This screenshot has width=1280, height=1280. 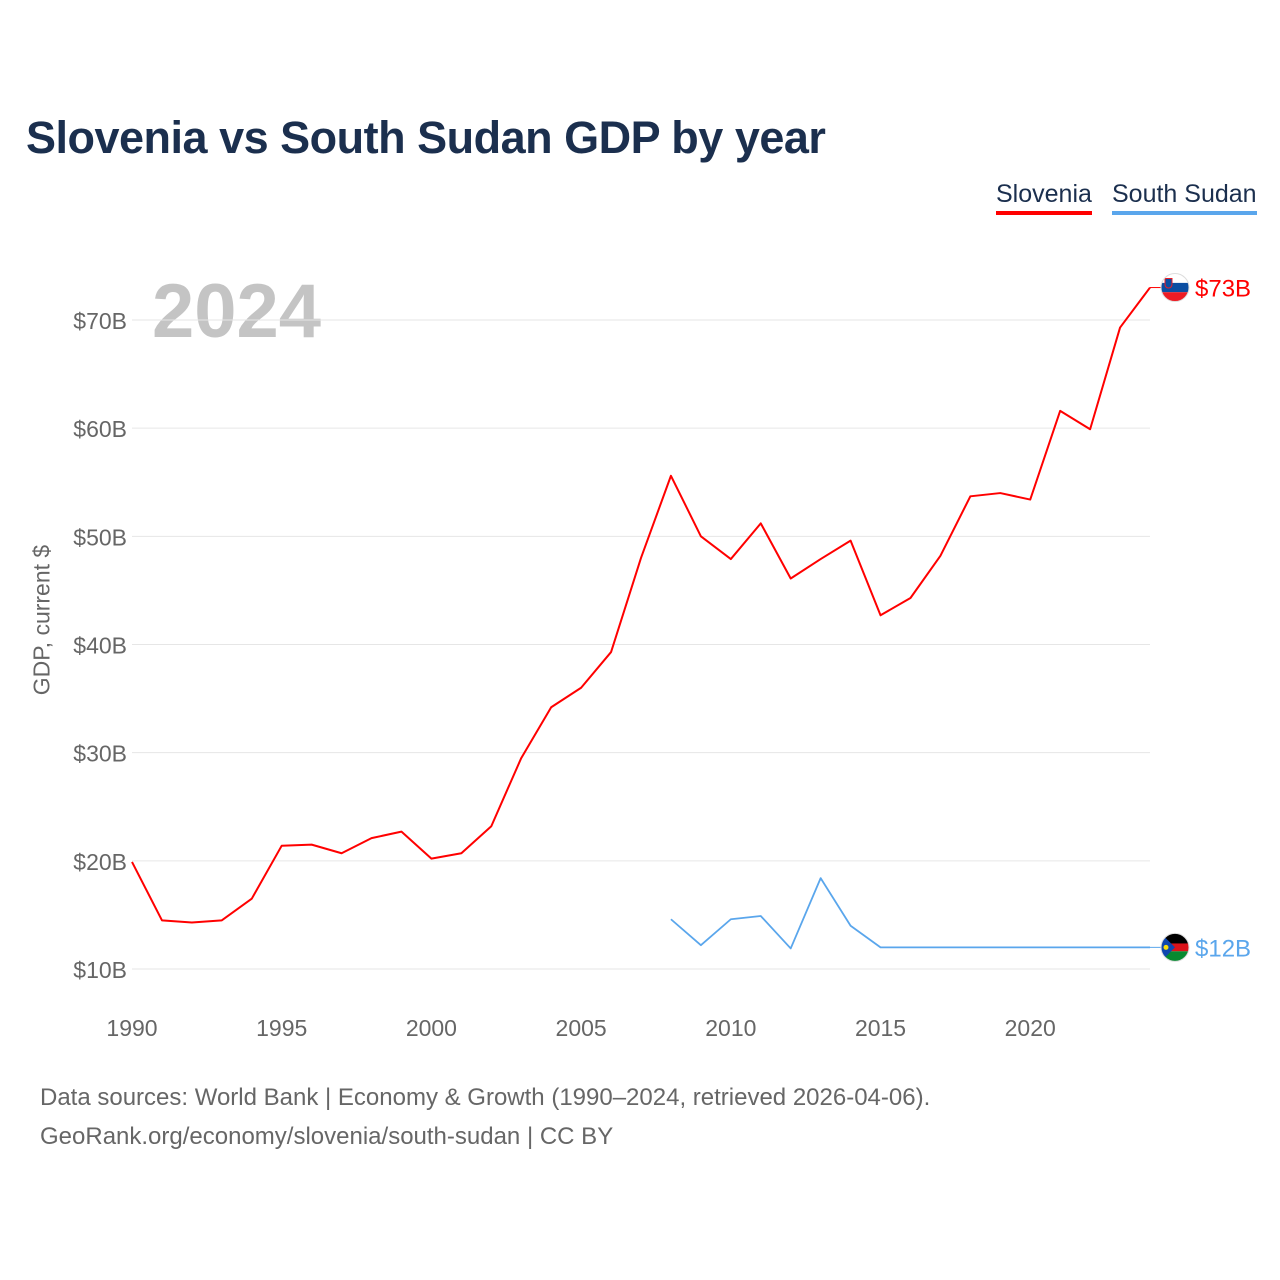 What do you see at coordinates (1223, 289) in the screenshot?
I see `end-label-slovenia: $73B` at bounding box center [1223, 289].